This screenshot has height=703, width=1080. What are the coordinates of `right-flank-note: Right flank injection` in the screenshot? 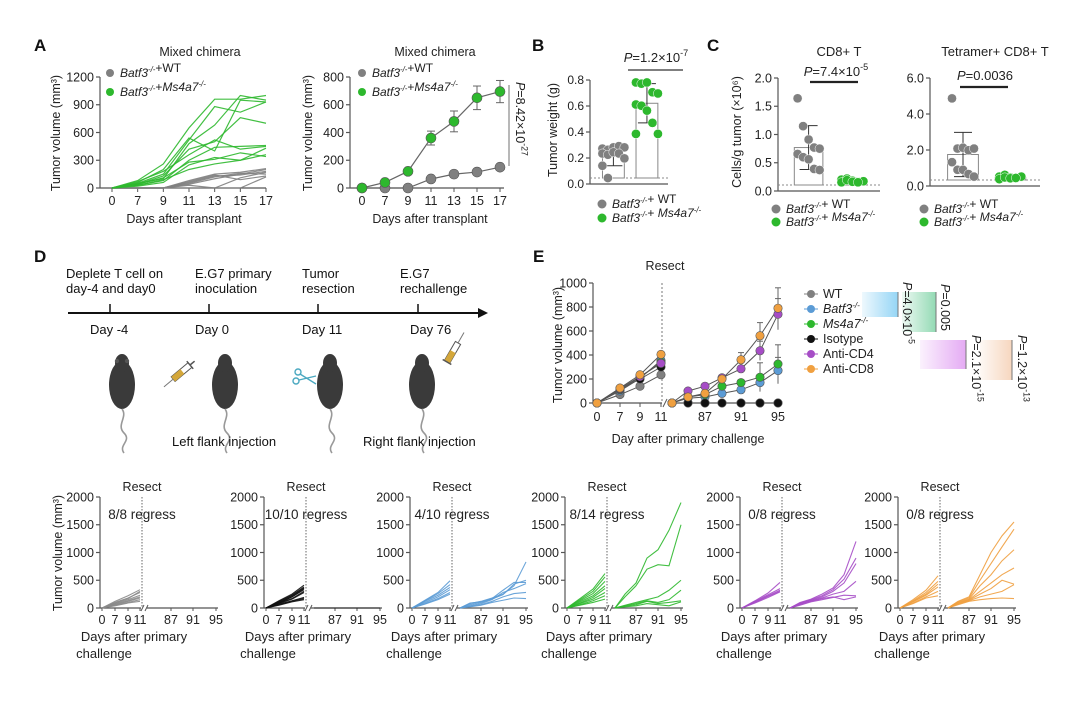 It's located at (419, 441).